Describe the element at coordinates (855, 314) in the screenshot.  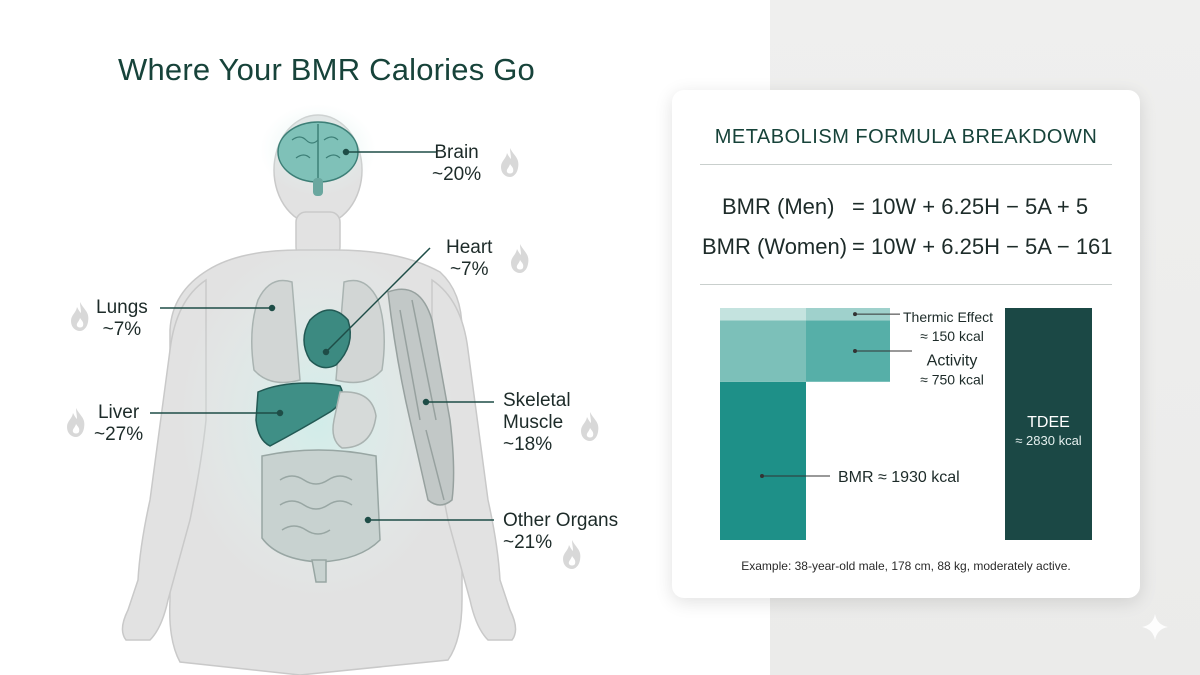
I see `thermic-dot` at that location.